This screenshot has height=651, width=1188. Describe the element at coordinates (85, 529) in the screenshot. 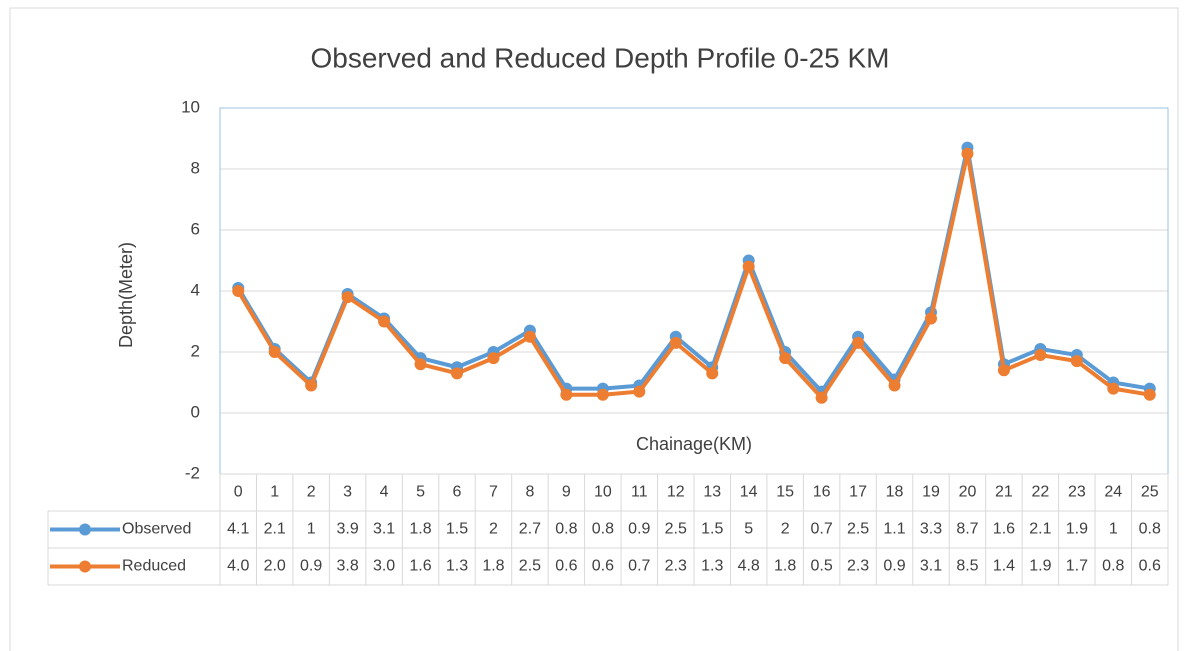

I see `legend-marker` at that location.